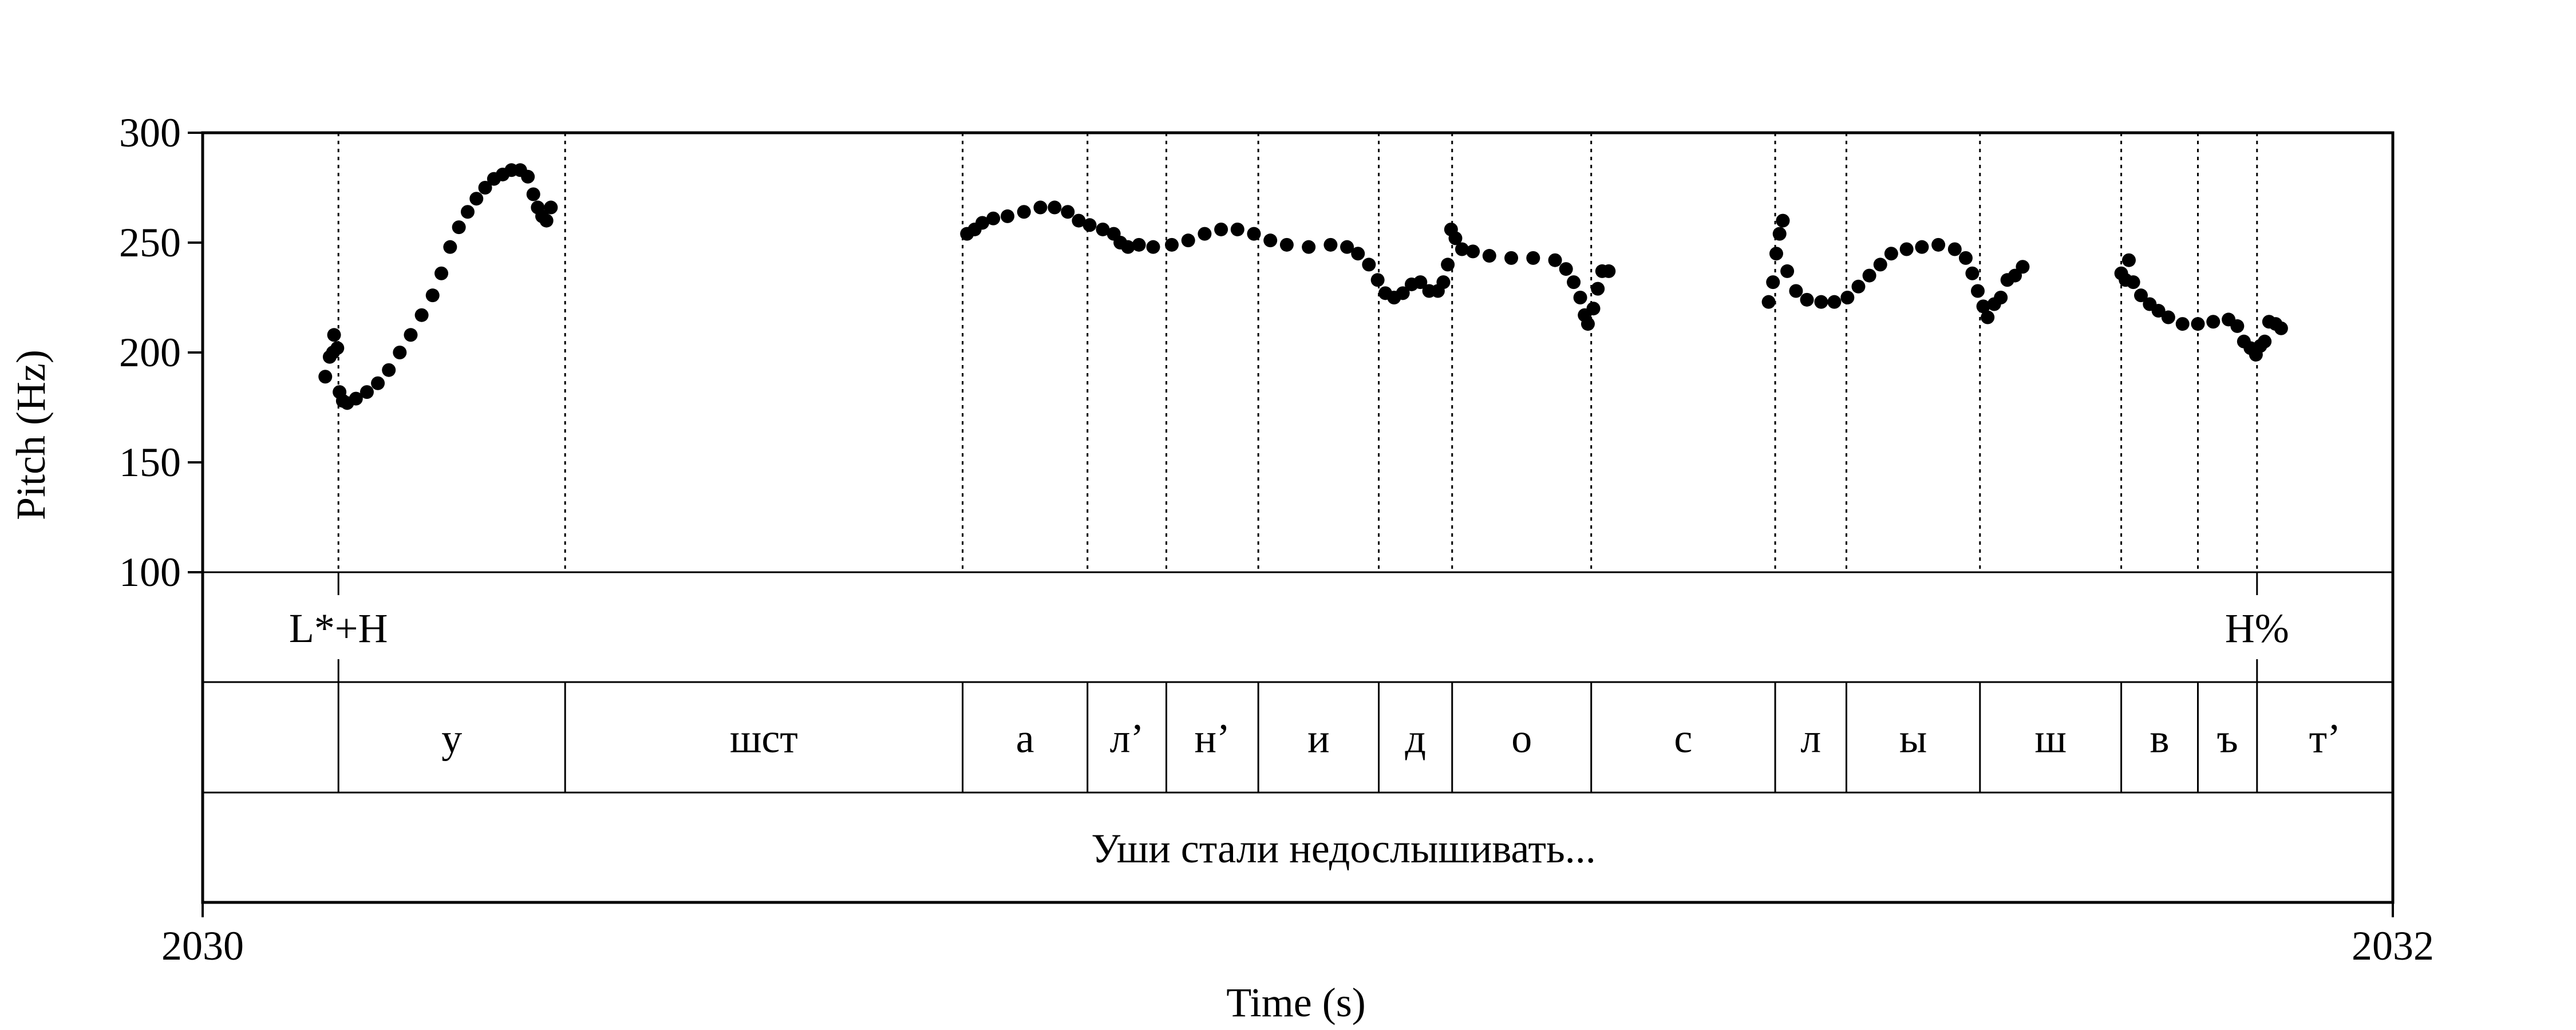 This screenshot has width=2576, height=1030. Describe the element at coordinates (2050, 739) in the screenshot. I see `segment-label: ш` at that location.